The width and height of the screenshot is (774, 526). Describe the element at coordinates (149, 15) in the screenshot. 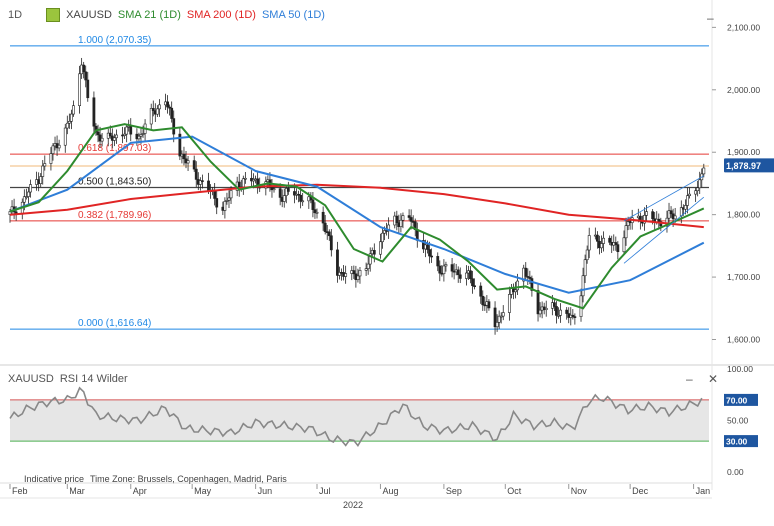

I see `sma21-legend: SMA 21 (1D)` at that location.